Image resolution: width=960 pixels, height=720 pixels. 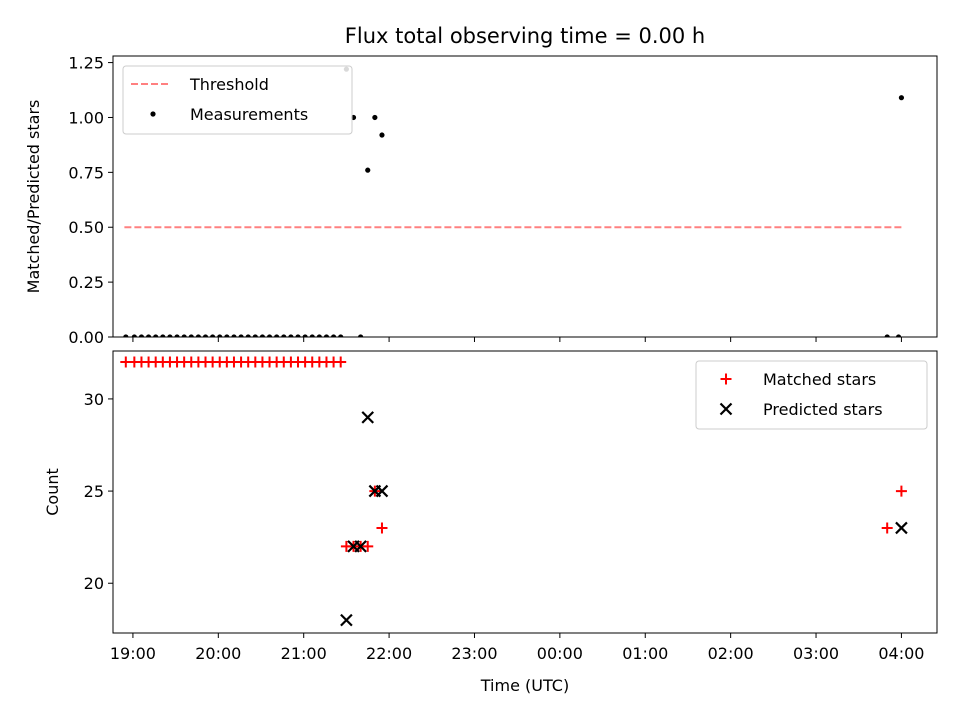 What do you see at coordinates (33, 197) in the screenshot?
I see `top-y-axis-label: Matched/Predicted stars` at bounding box center [33, 197].